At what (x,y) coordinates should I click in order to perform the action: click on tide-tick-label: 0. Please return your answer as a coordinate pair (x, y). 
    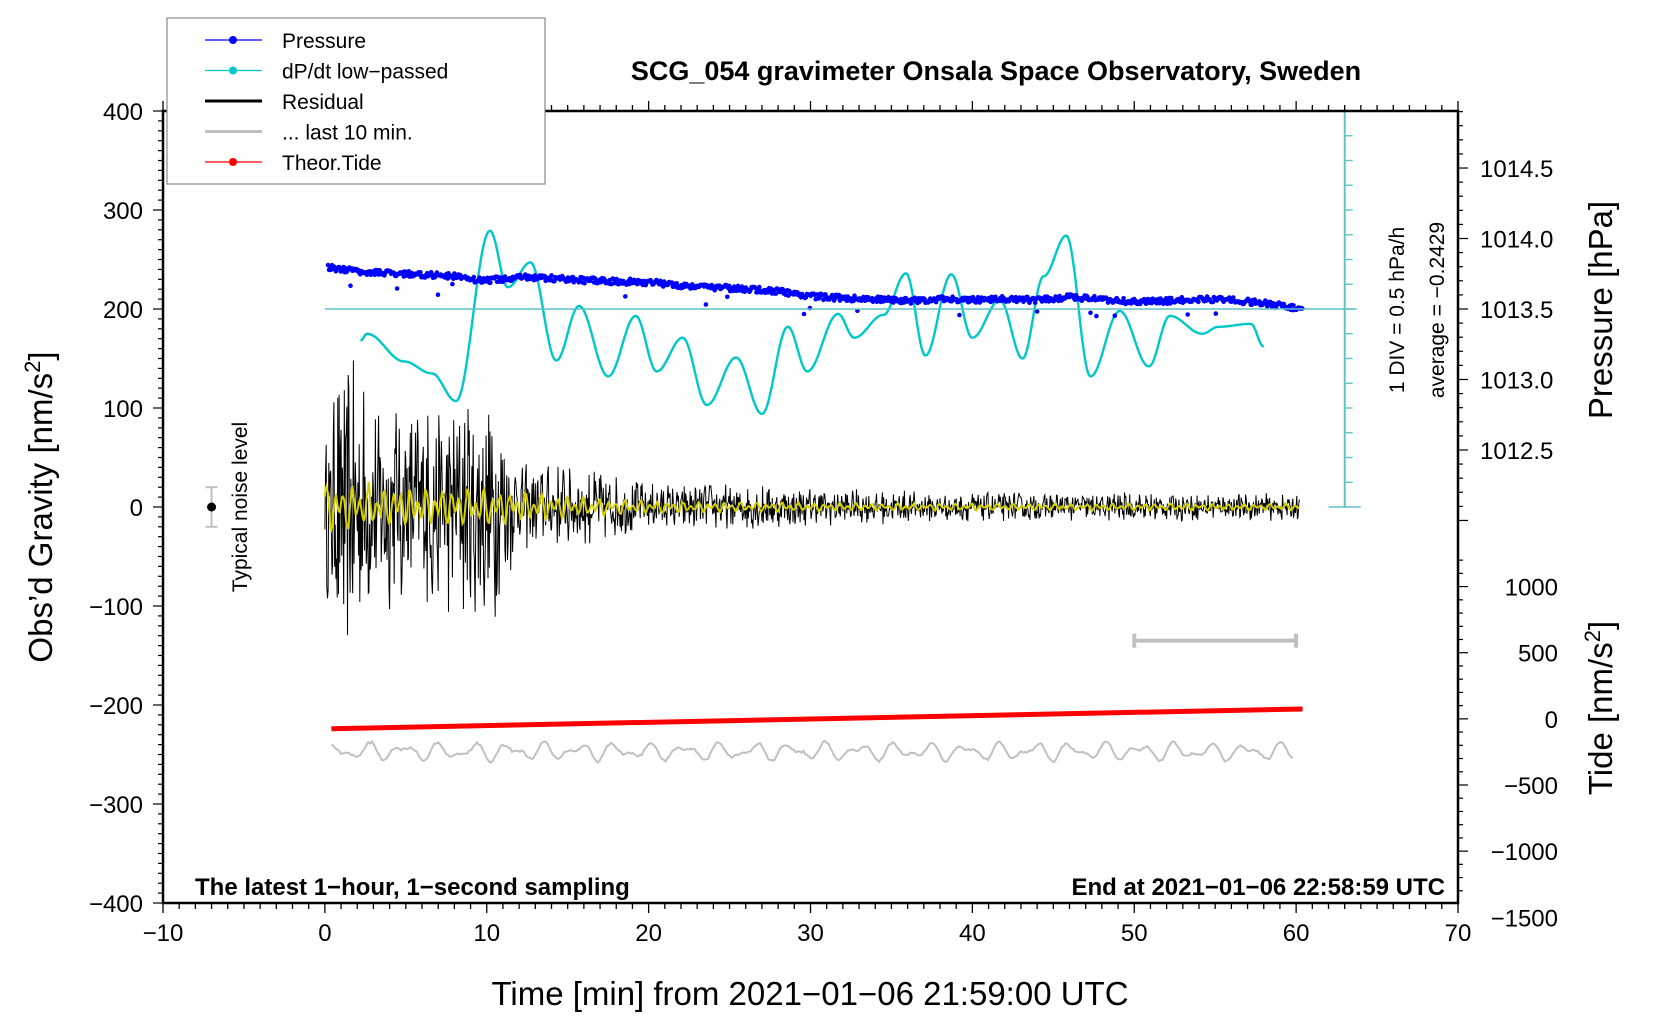
    Looking at the image, I should click on (1551, 720).